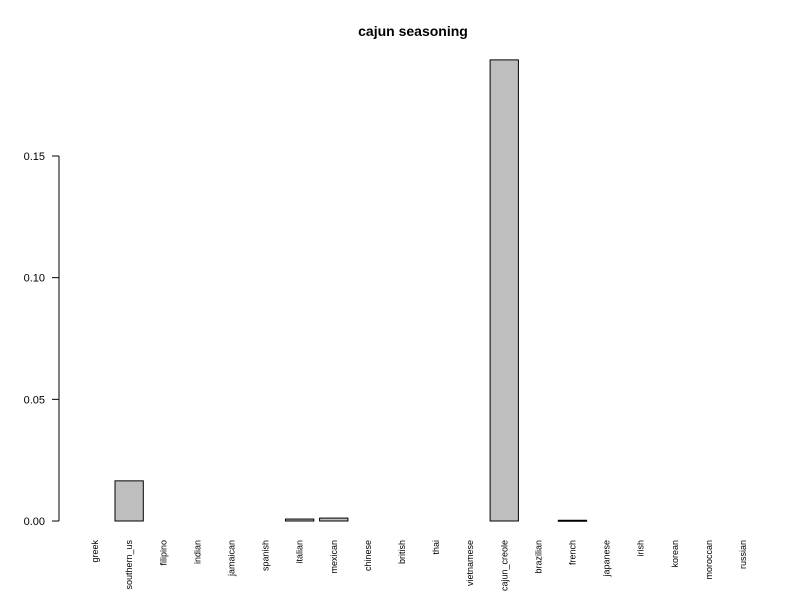 Image resolution: width=800 pixels, height=600 pixels. Describe the element at coordinates (299, 520) in the screenshot. I see `bar-italian` at that location.